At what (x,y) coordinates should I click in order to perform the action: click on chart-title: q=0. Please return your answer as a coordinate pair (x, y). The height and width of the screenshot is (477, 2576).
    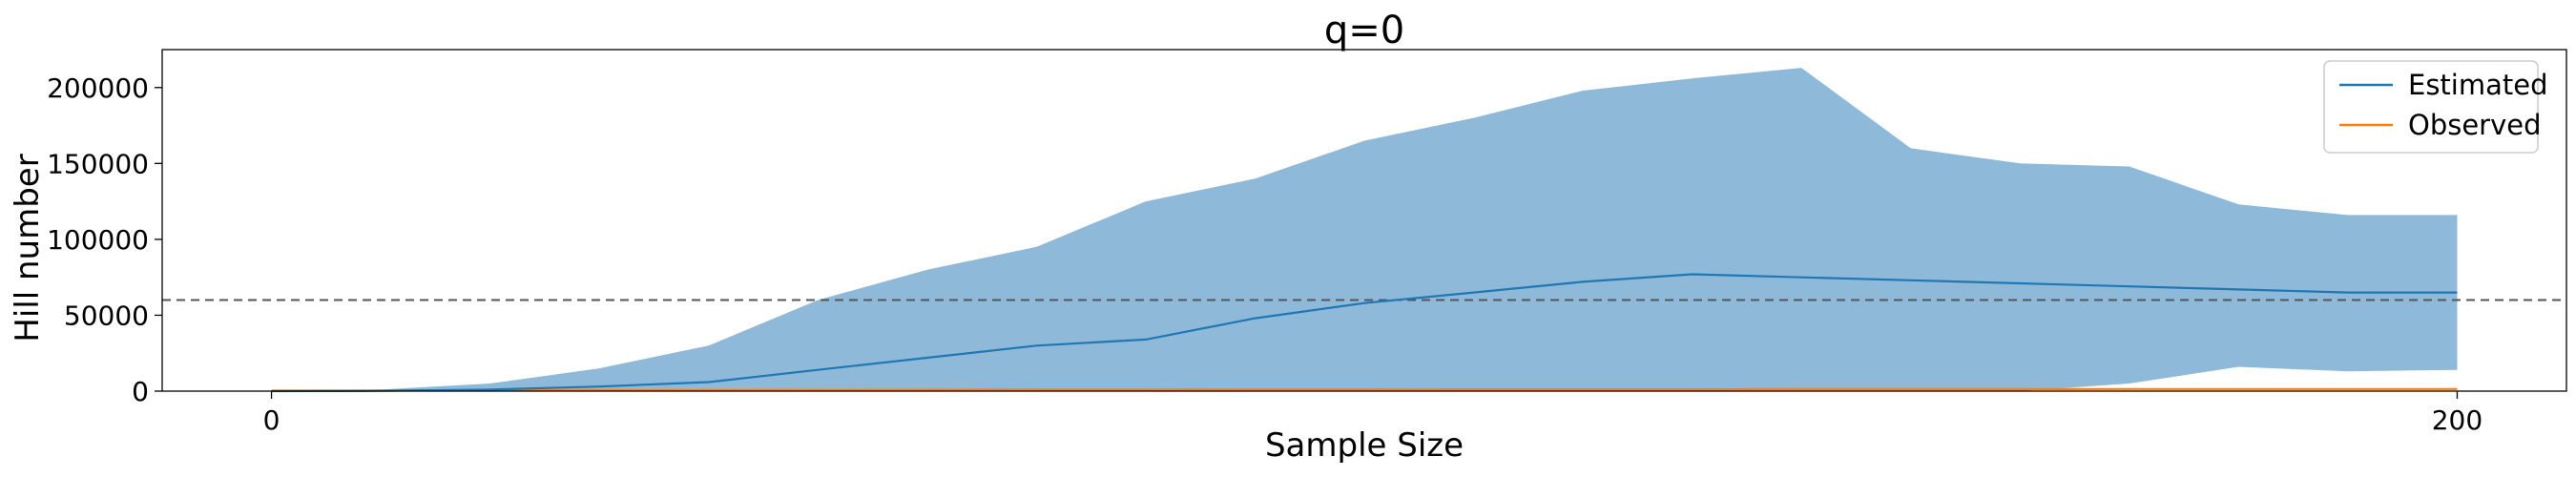
    Looking at the image, I should click on (1364, 30).